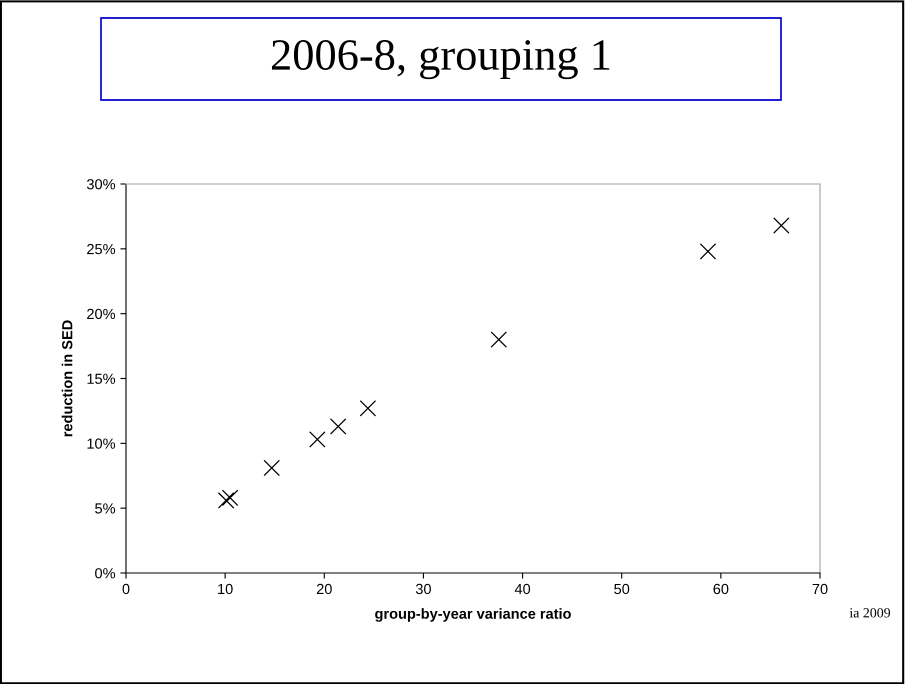  What do you see at coordinates (102, 379) in the screenshot?
I see `y-tick-label: 15%` at bounding box center [102, 379].